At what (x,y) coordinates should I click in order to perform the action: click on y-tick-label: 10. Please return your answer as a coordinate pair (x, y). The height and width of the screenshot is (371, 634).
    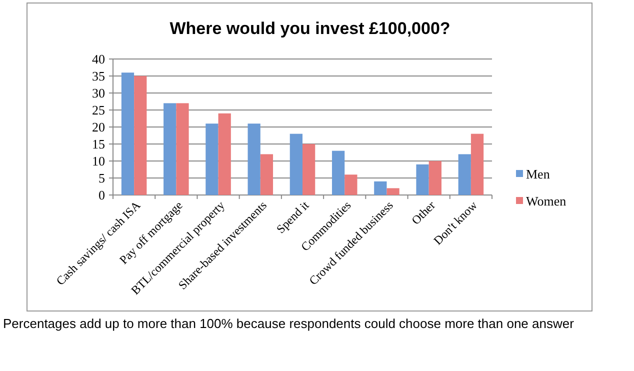
    Looking at the image, I should click on (98, 161).